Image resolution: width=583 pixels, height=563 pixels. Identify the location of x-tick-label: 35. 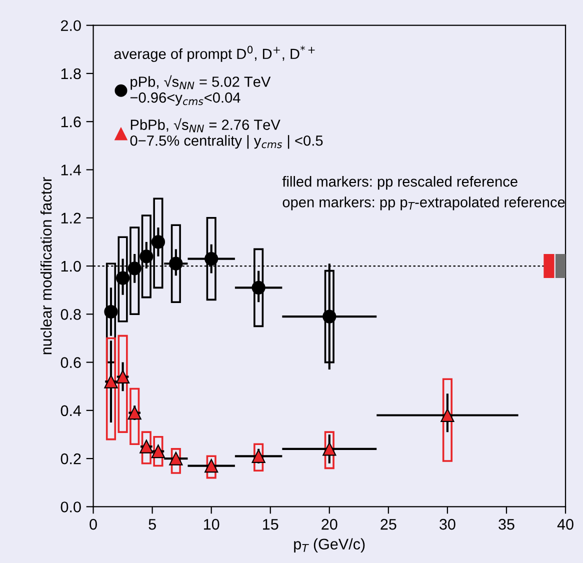
(506, 524).